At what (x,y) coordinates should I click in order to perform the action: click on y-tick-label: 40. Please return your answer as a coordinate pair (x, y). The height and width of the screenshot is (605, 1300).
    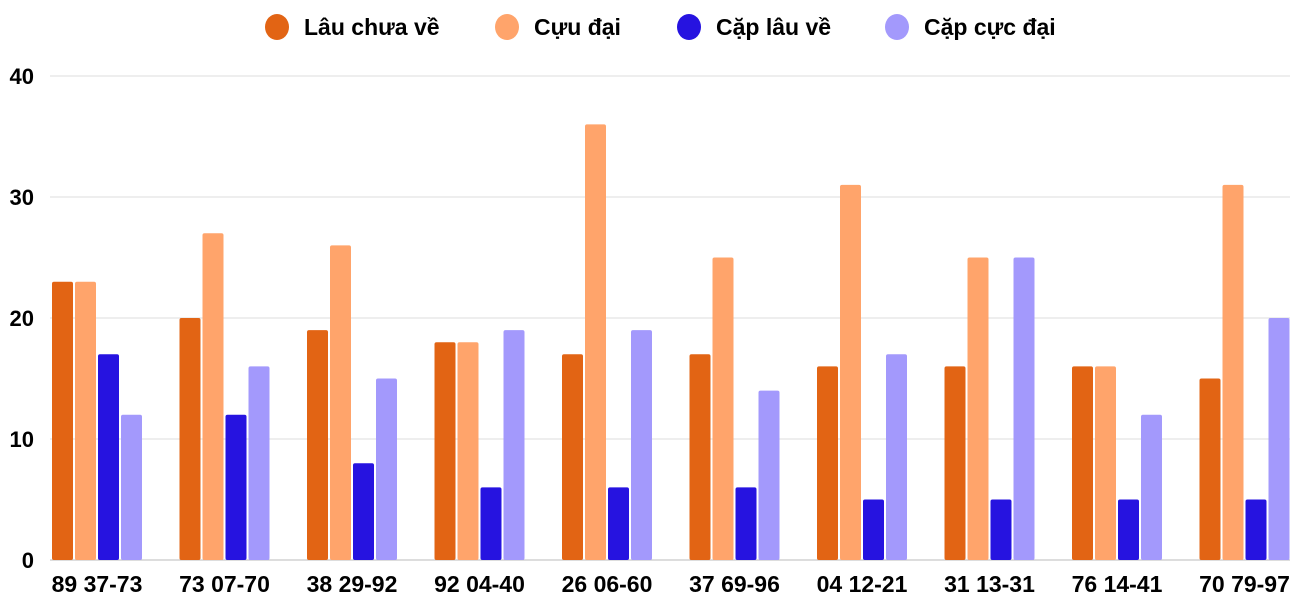
    Looking at the image, I should click on (22, 76).